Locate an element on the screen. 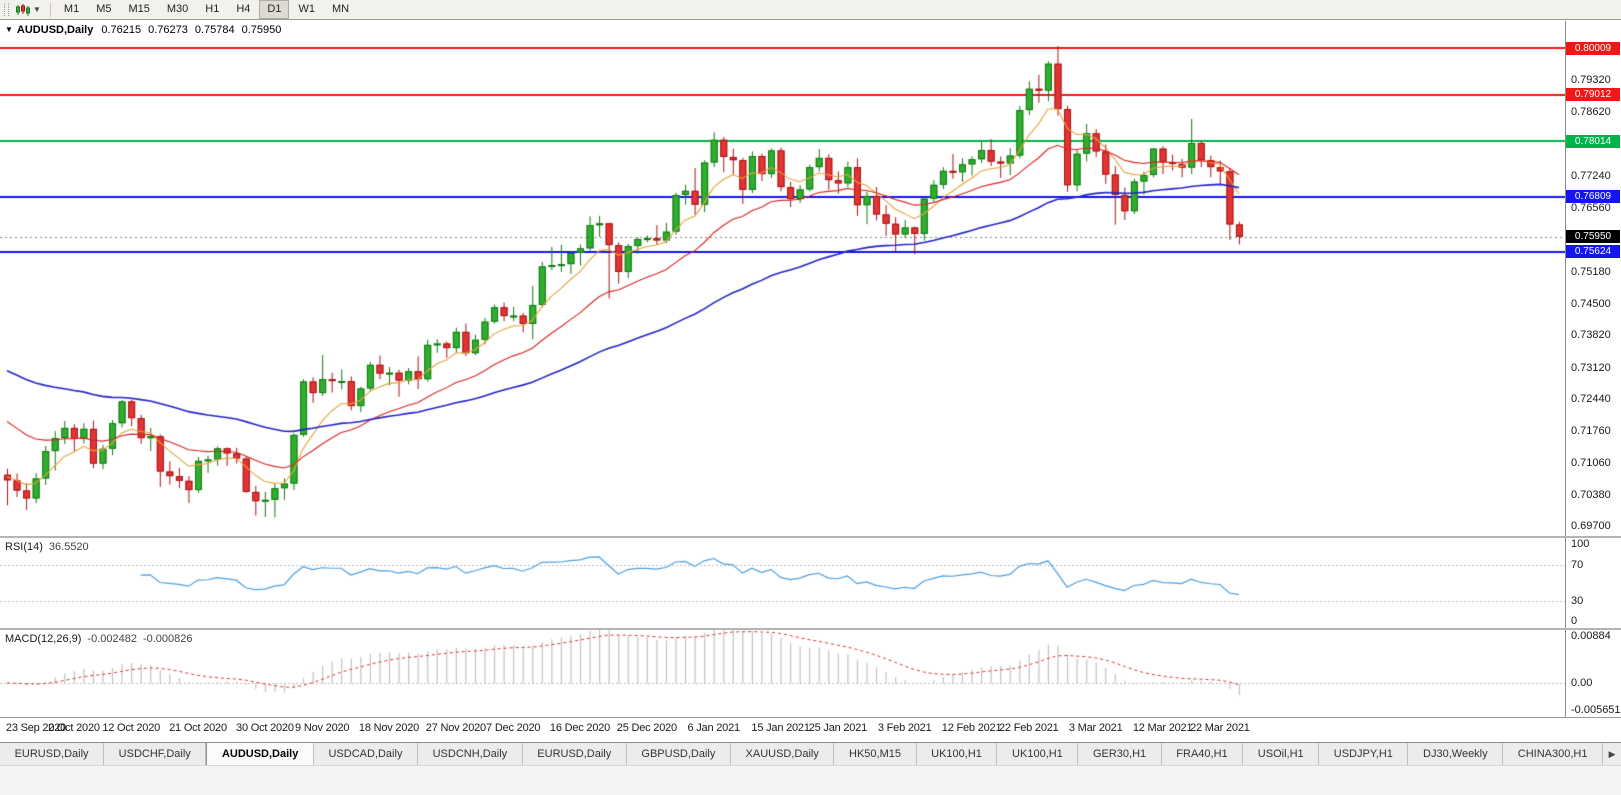 This screenshot has width=1621, height=795. hline-price-label: 0.75624 is located at coordinates (1593, 252).